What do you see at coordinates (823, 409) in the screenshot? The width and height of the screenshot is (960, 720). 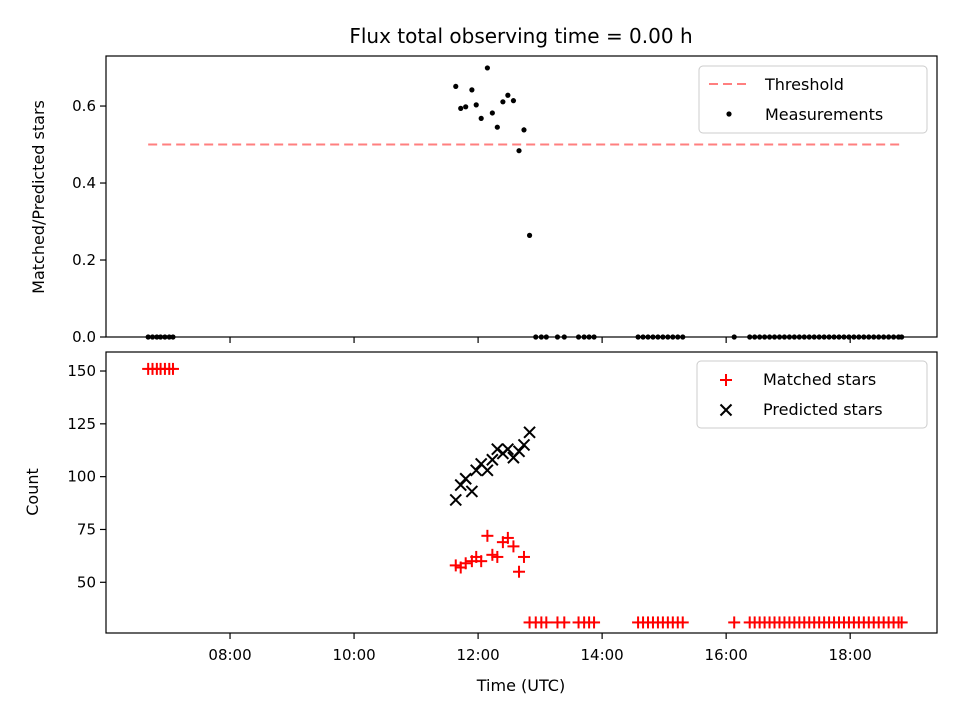 I see `legend-predicted-label: Predicted stars` at bounding box center [823, 409].